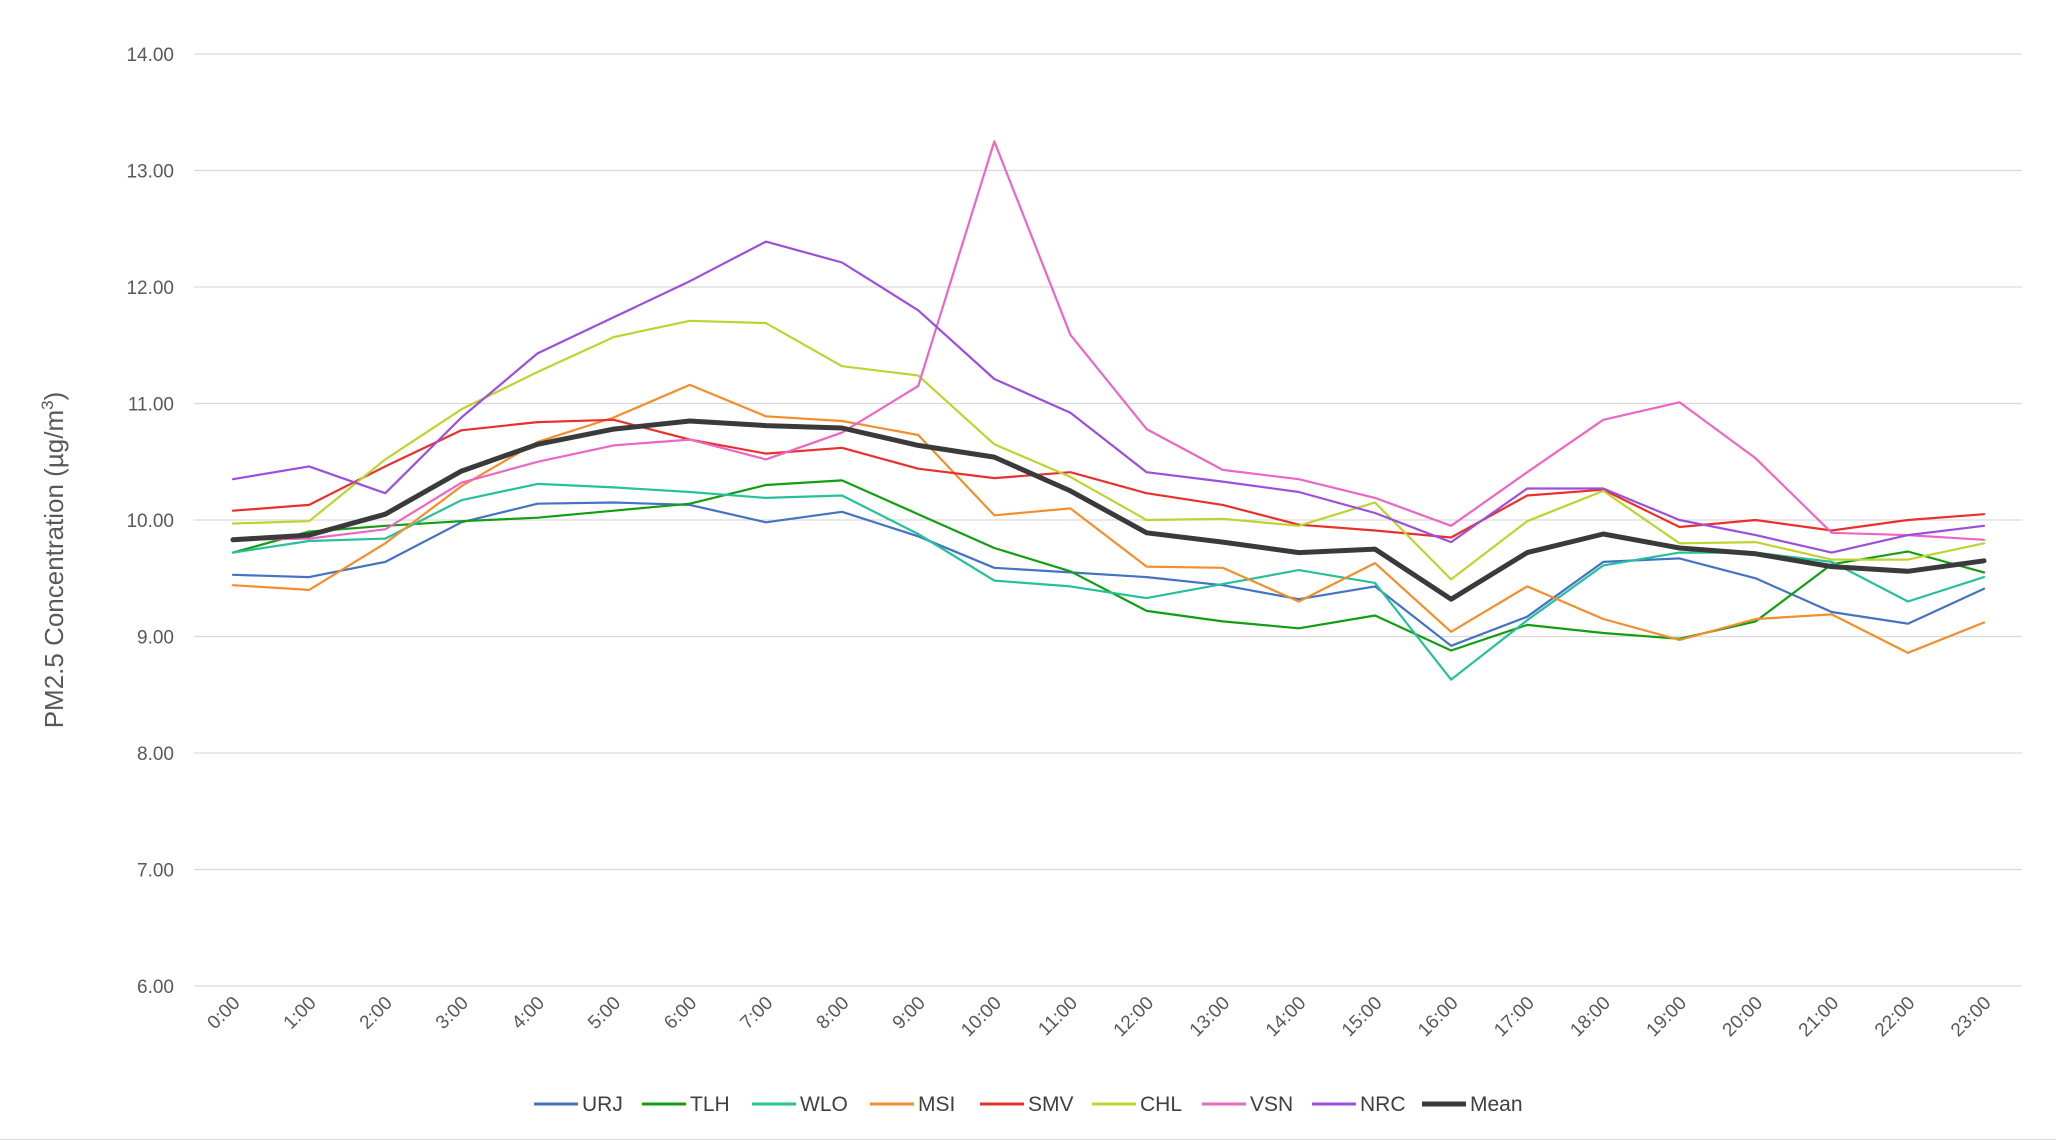 Image resolution: width=2056 pixels, height=1140 pixels. What do you see at coordinates (1496, 1104) in the screenshot?
I see `legend-label: Mean` at bounding box center [1496, 1104].